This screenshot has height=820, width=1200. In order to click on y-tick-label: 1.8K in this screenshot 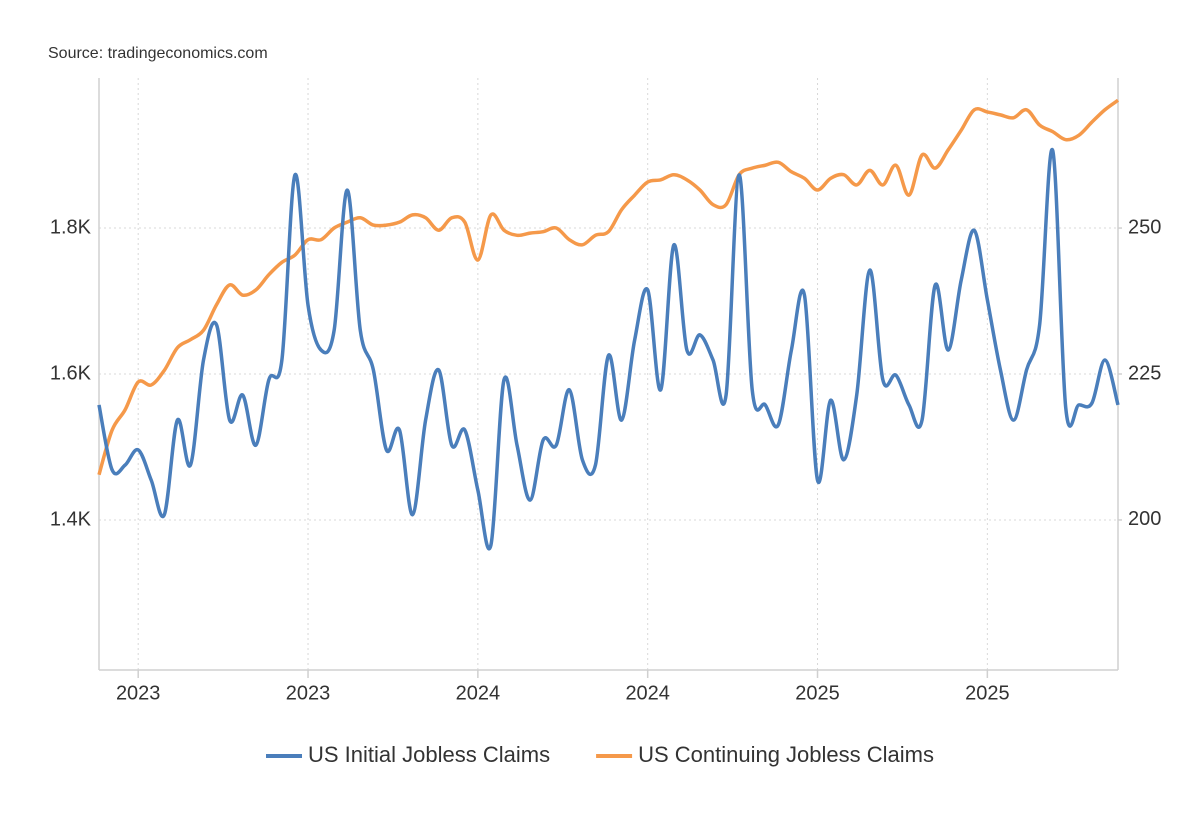, I will do `click(71, 227)`.